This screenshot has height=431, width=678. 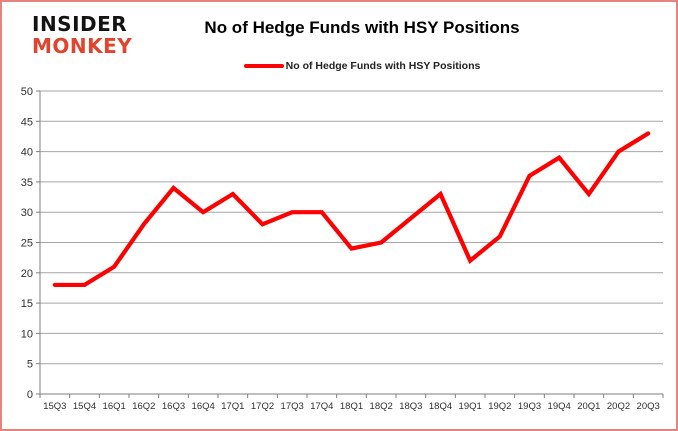 I want to click on legend-line-swatch, so click(x=263, y=66).